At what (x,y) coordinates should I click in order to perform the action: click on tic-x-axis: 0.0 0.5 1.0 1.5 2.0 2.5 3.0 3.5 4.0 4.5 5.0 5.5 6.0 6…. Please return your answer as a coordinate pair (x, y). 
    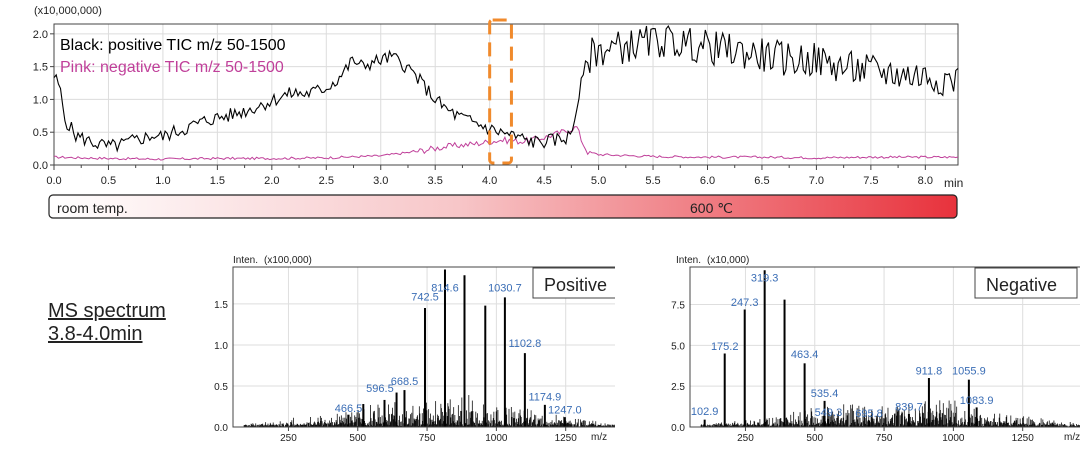
    Looking at the image, I should click on (489, 176).